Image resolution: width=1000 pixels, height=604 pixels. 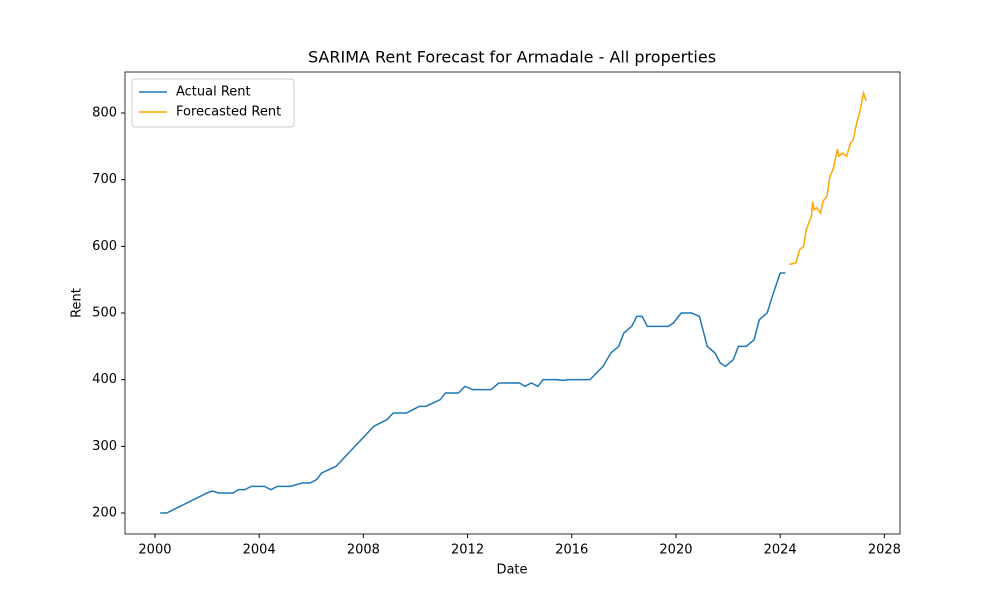 What do you see at coordinates (363, 550) in the screenshot?
I see `x-tick-label: 2008` at bounding box center [363, 550].